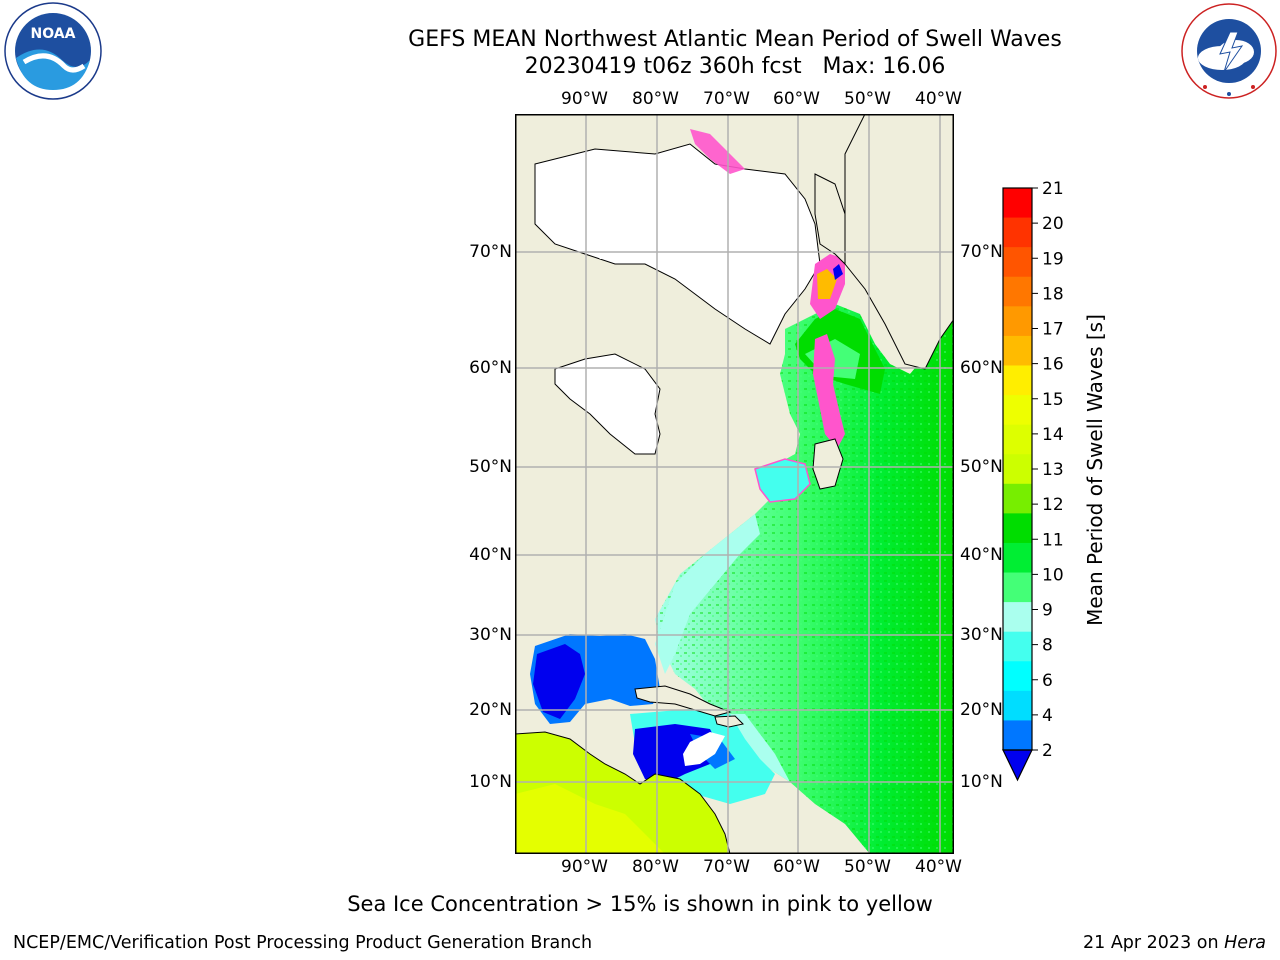  I want to click on colorbar-tick-label: 6, so click(1047, 681).